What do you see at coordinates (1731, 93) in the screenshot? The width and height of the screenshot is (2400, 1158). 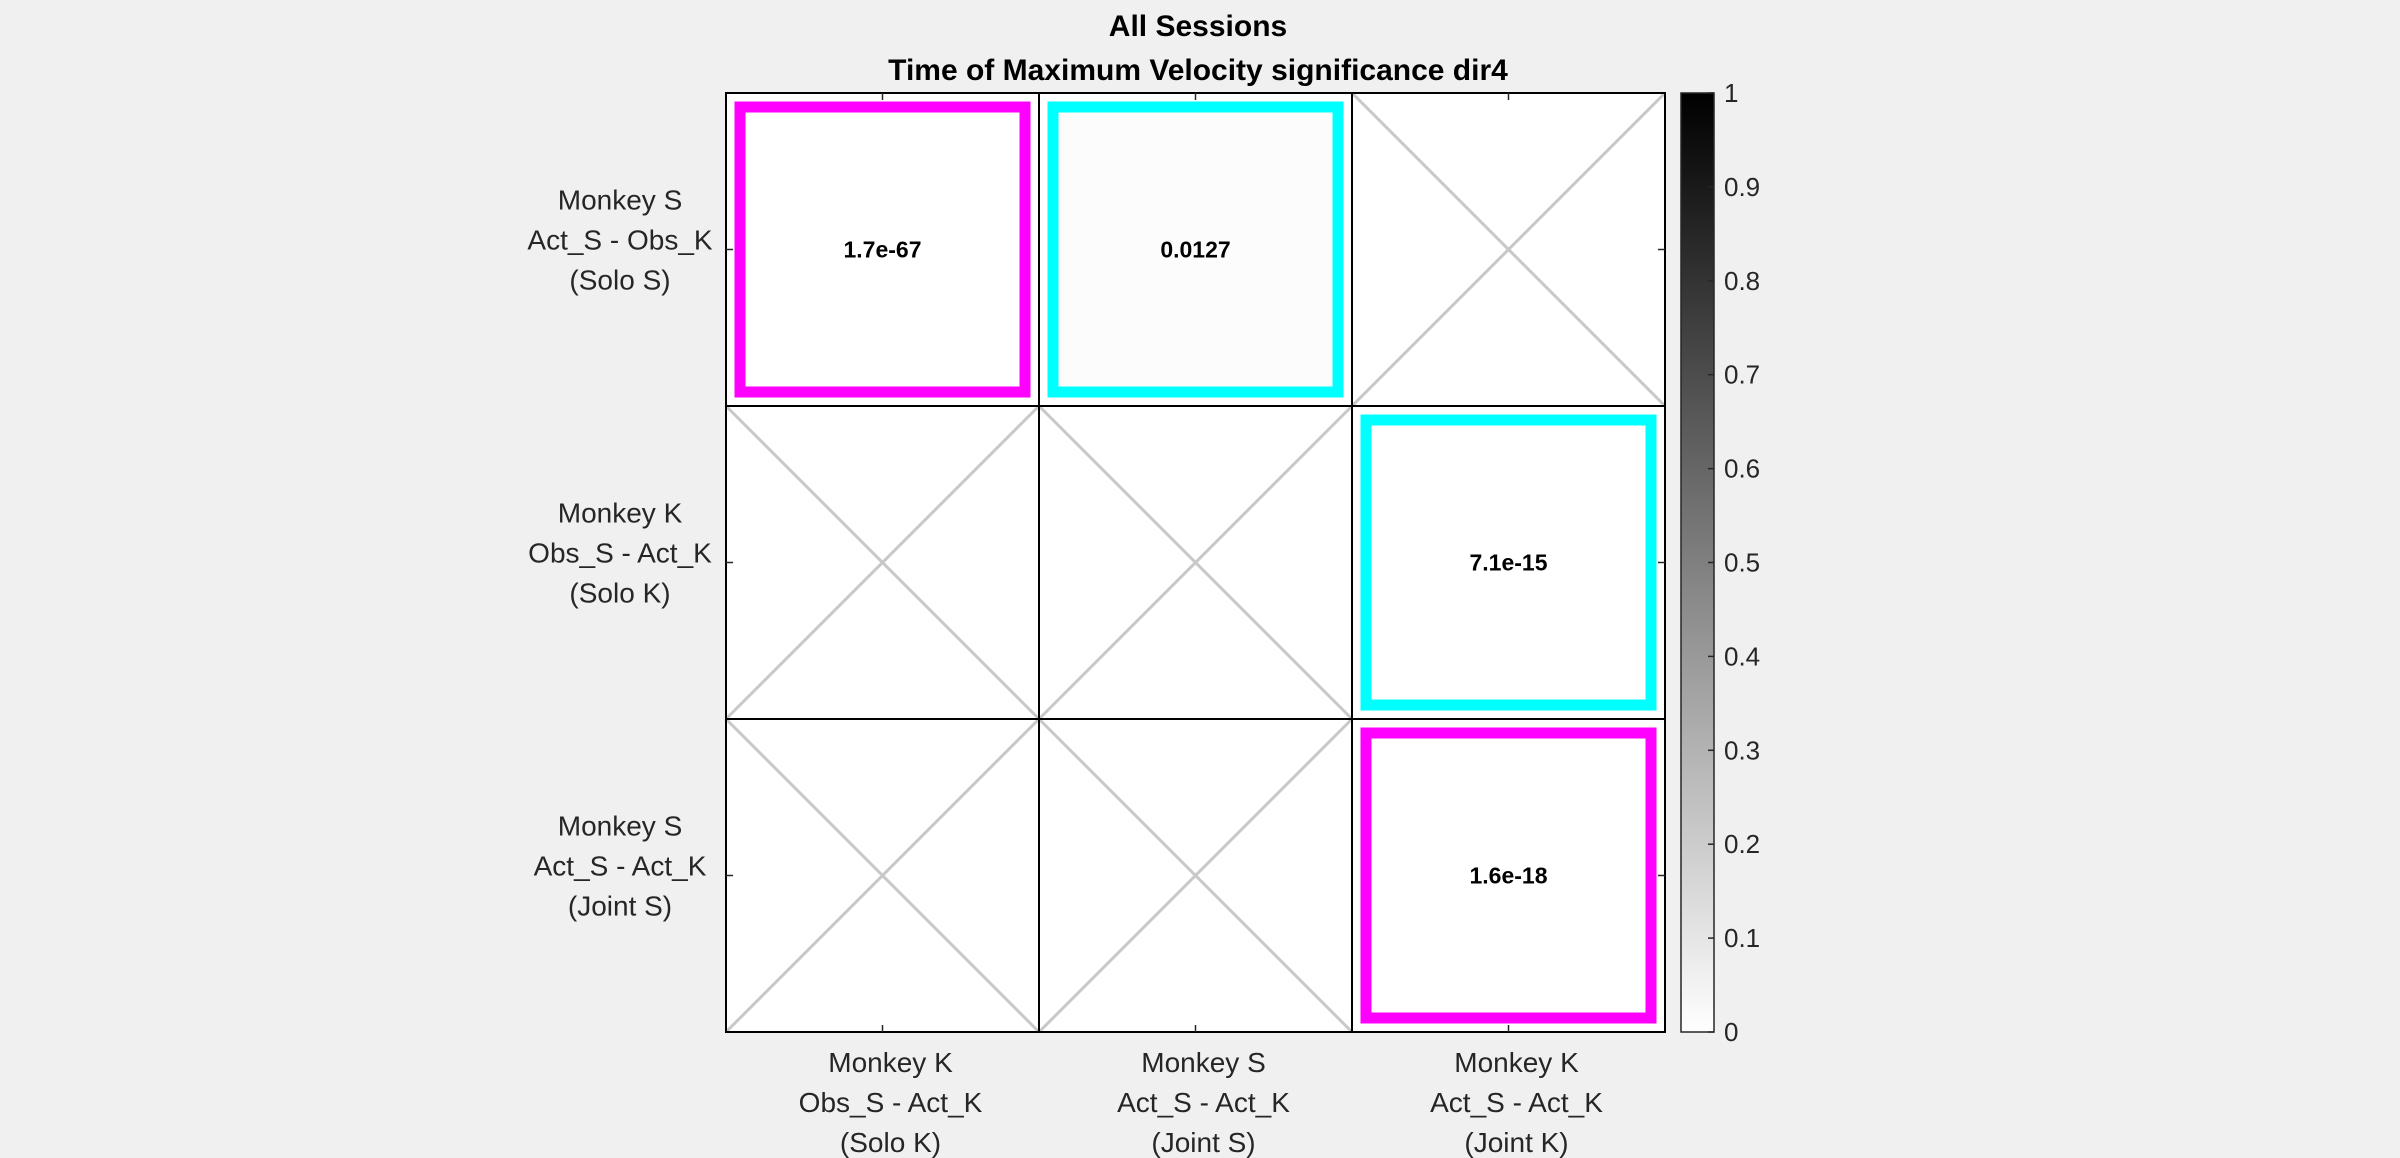 I see `colorbar-tick-label: 1` at bounding box center [1731, 93].